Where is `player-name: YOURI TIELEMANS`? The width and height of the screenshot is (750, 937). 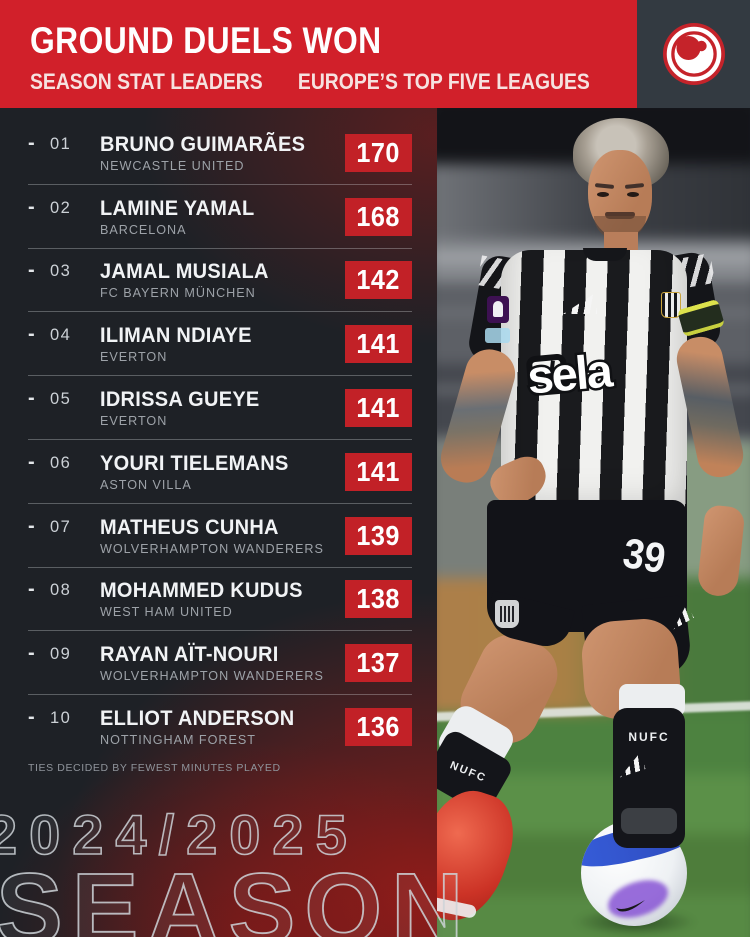
player-name: YOURI TIELEMANS is located at coordinates (194, 462).